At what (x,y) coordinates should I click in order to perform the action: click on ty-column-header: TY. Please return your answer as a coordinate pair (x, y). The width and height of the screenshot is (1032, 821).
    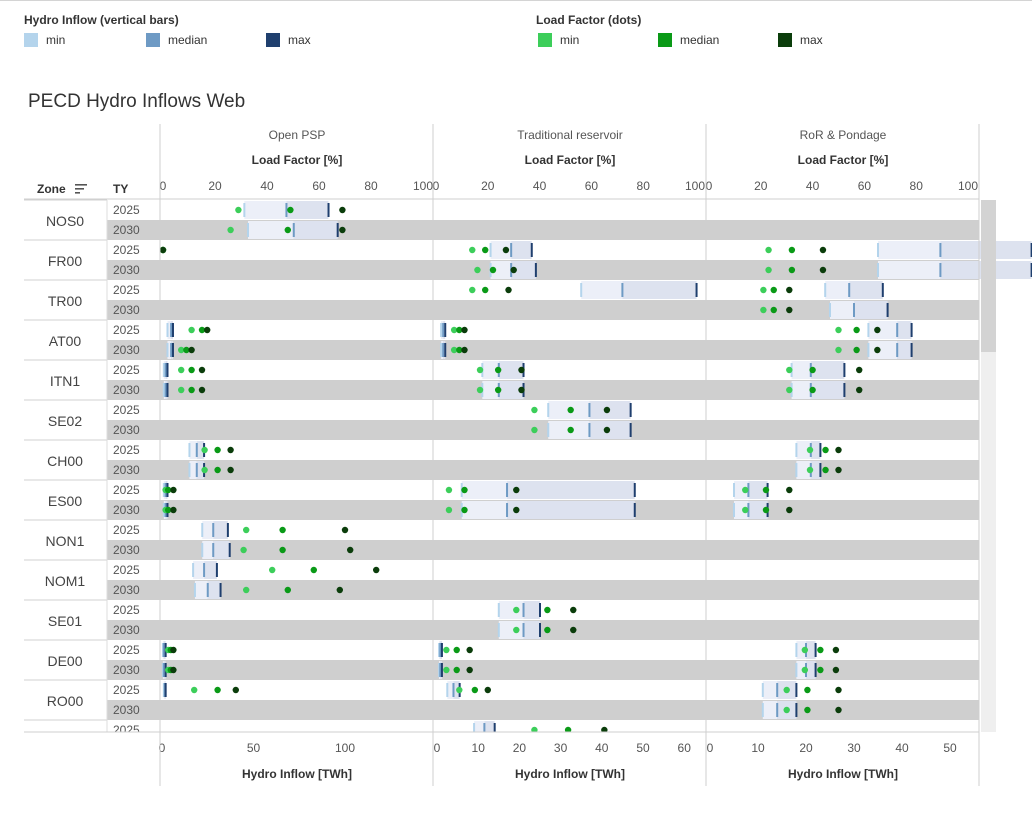
    Looking at the image, I should click on (120, 189).